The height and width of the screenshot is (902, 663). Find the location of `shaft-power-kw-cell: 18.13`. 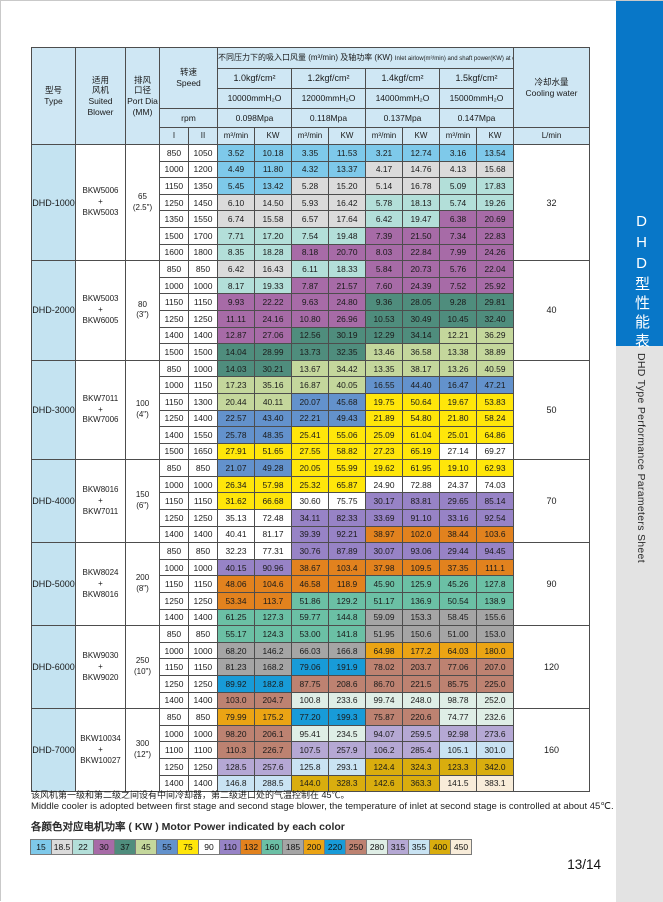

shaft-power-kw-cell: 18.13 is located at coordinates (421, 202).